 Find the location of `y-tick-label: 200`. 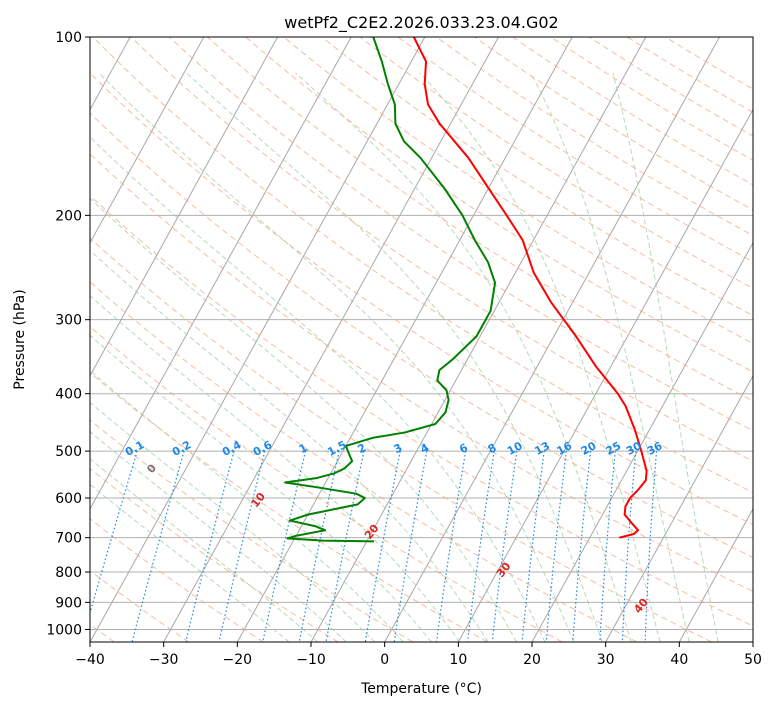

y-tick-label: 200 is located at coordinates (68, 216).